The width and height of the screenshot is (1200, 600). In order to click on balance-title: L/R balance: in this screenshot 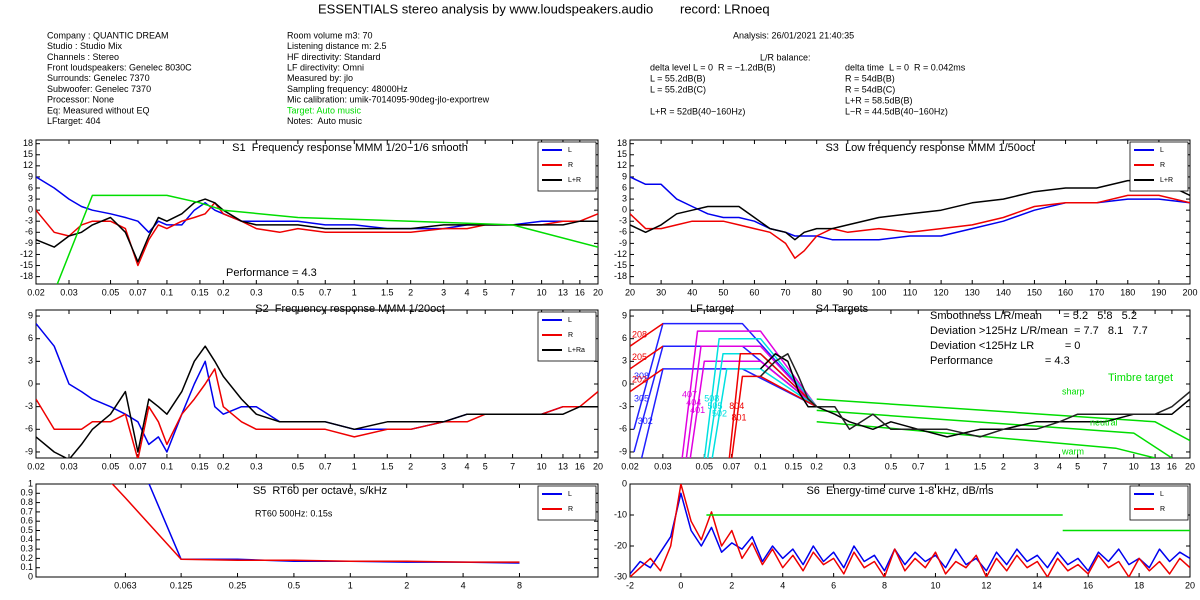, I will do `click(785, 57)`.